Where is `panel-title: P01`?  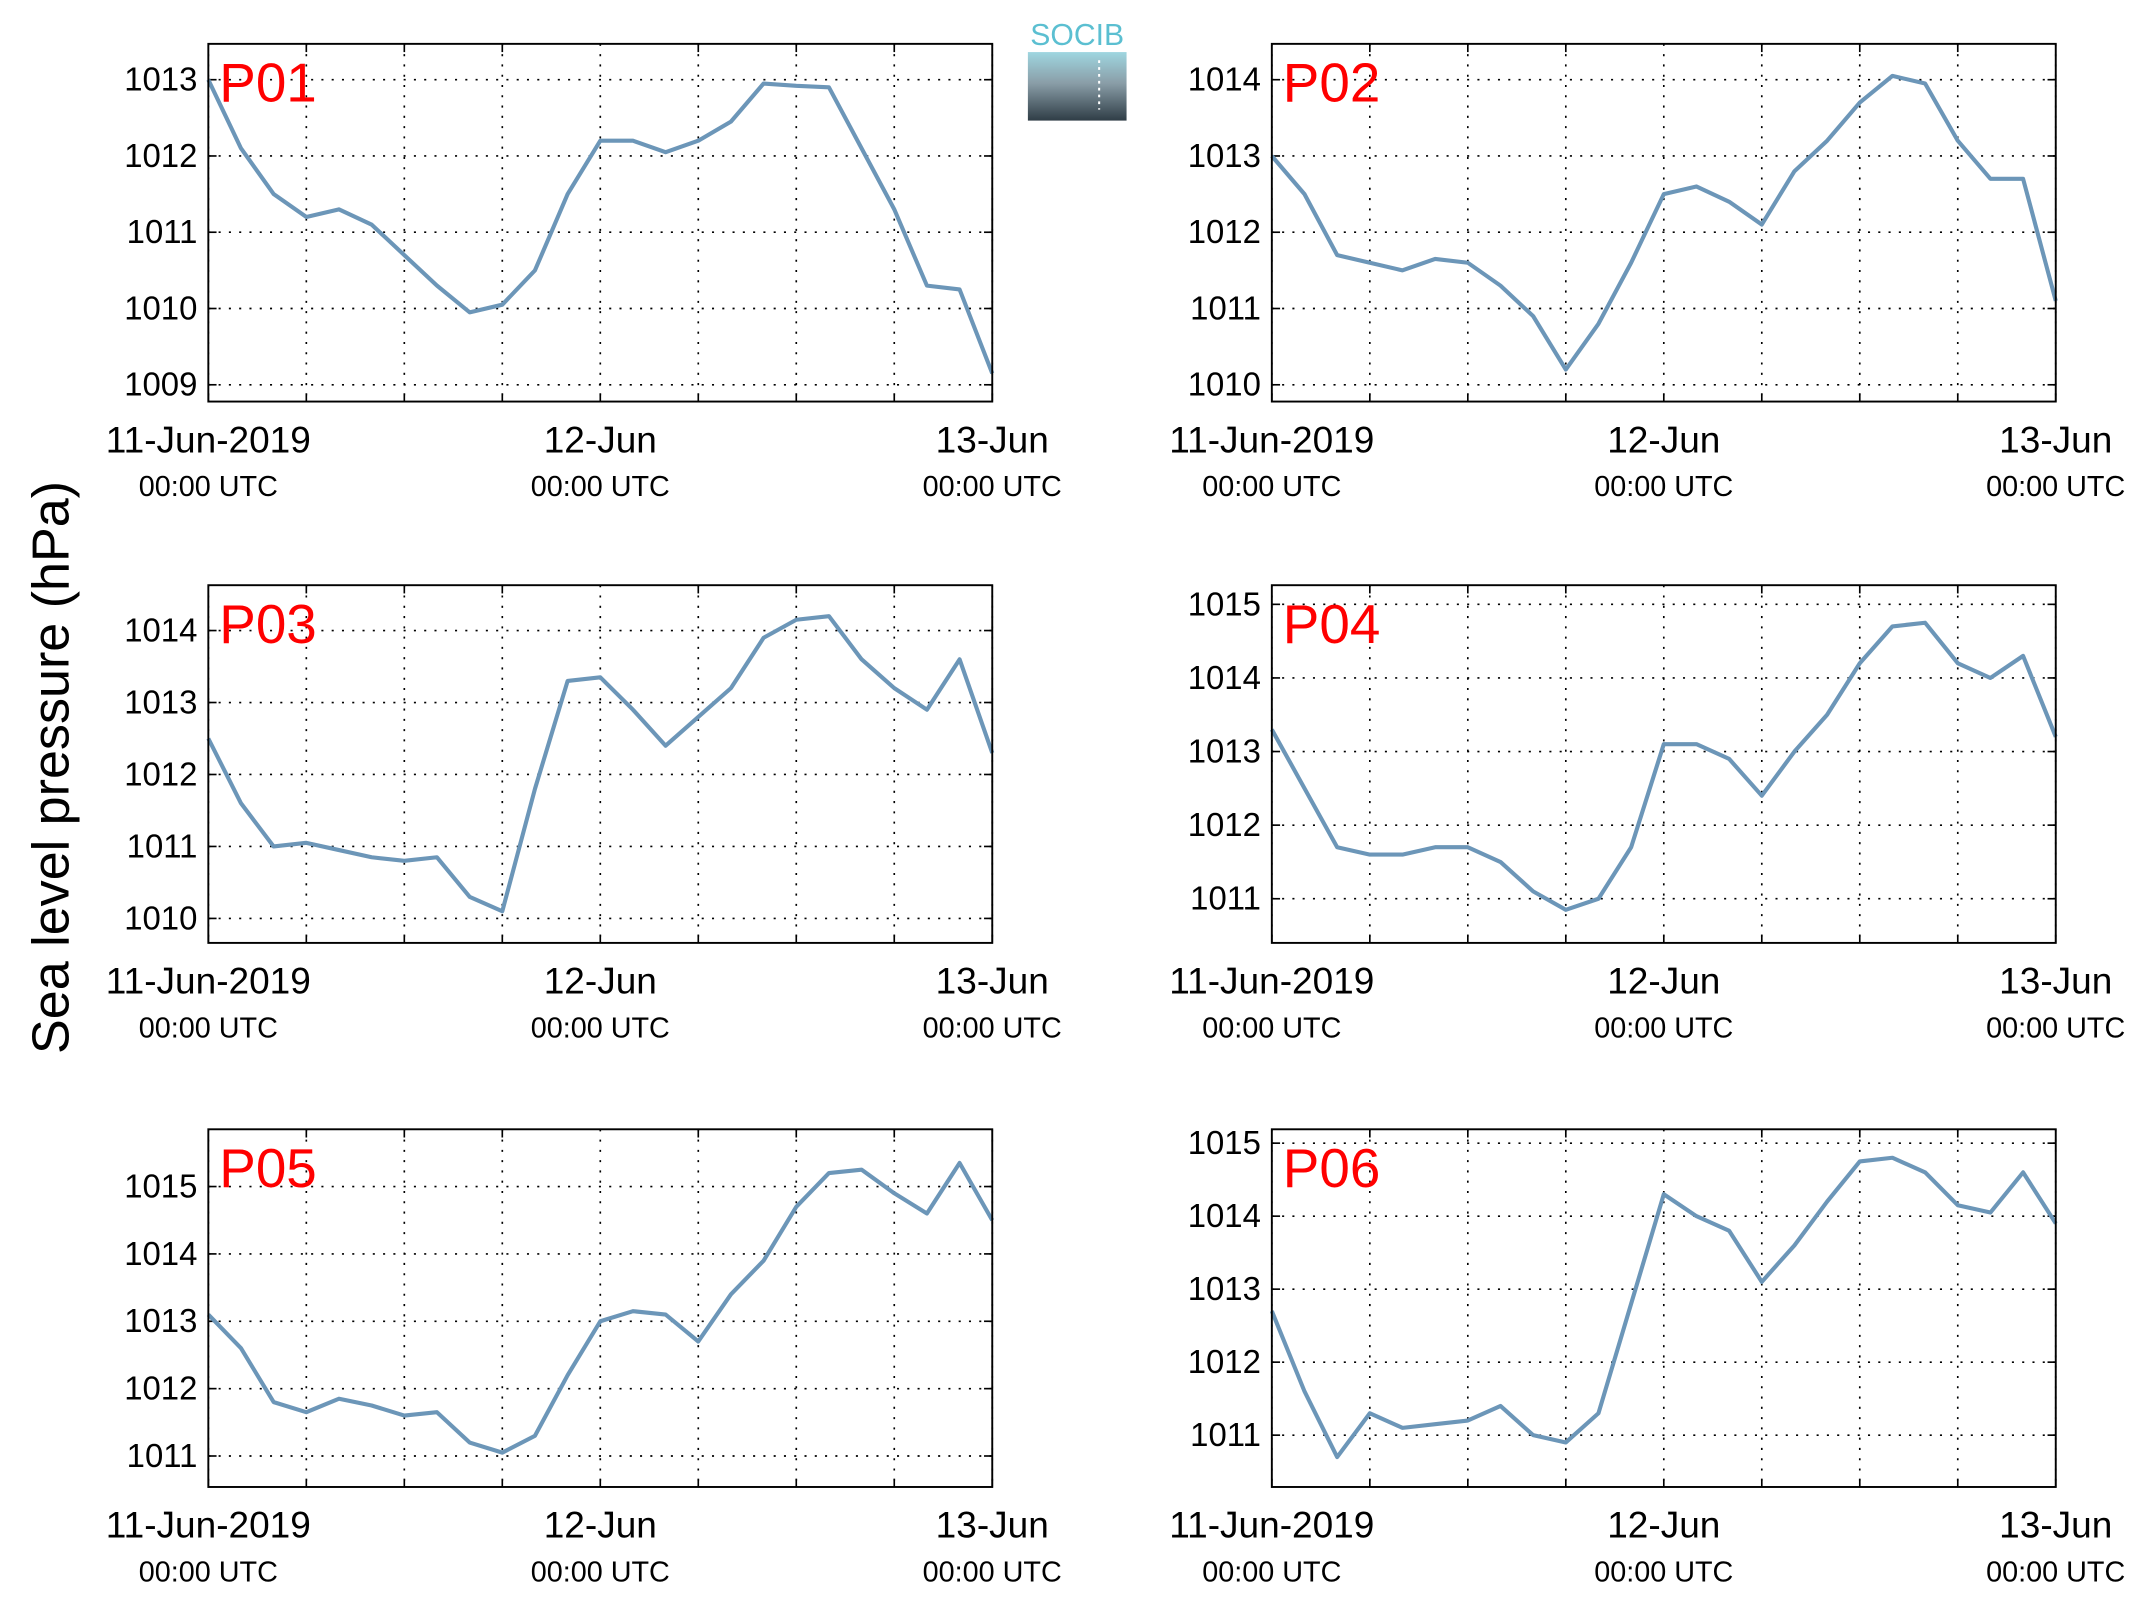
panel-title: P01 is located at coordinates (267, 82).